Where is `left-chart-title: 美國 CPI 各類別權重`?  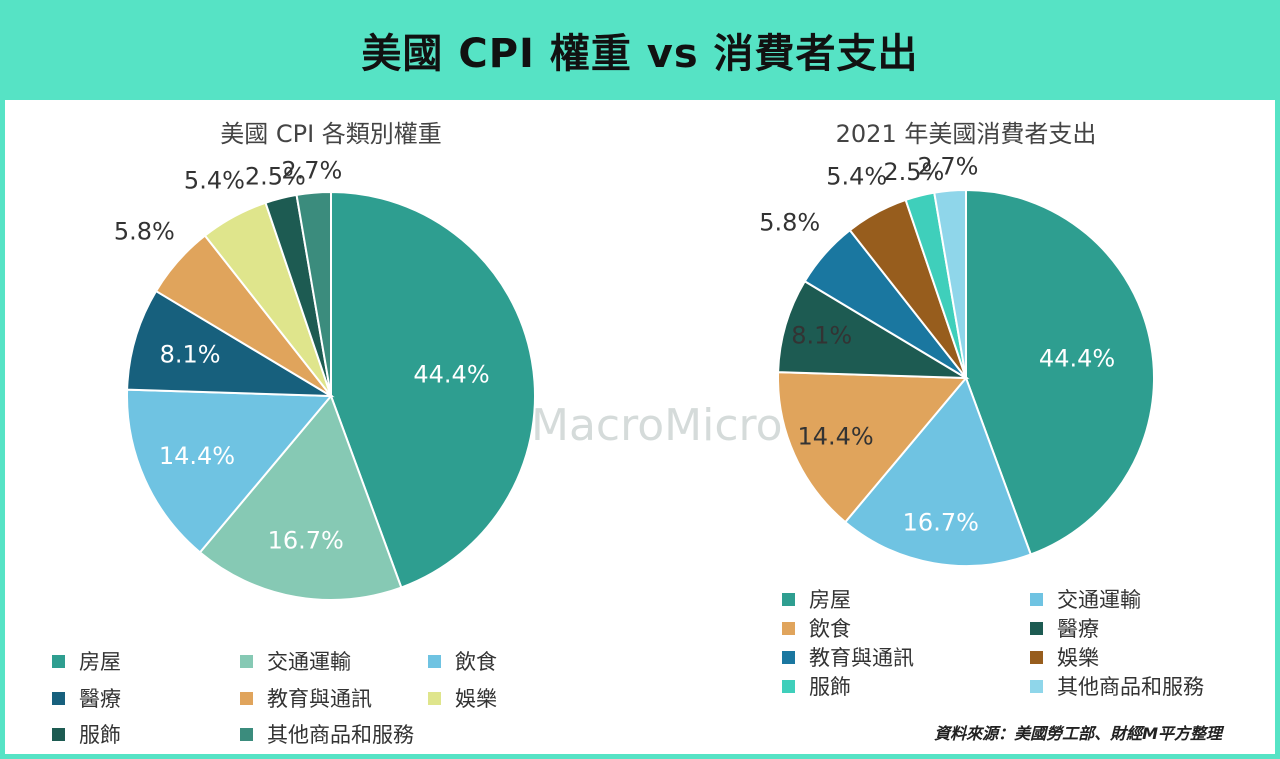 left-chart-title: 美國 CPI 各類別權重 is located at coordinates (331, 134).